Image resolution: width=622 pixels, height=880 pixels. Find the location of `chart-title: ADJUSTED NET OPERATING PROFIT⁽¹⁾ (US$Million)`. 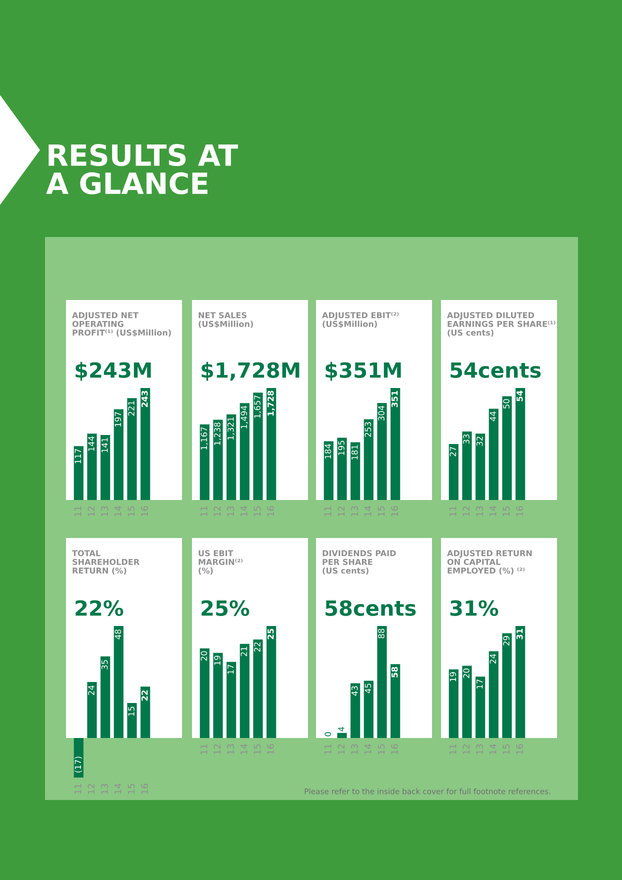

chart-title: ADJUSTED NET OPERATING PROFIT⁽¹⁾ (US$Million) is located at coordinates (121, 324).